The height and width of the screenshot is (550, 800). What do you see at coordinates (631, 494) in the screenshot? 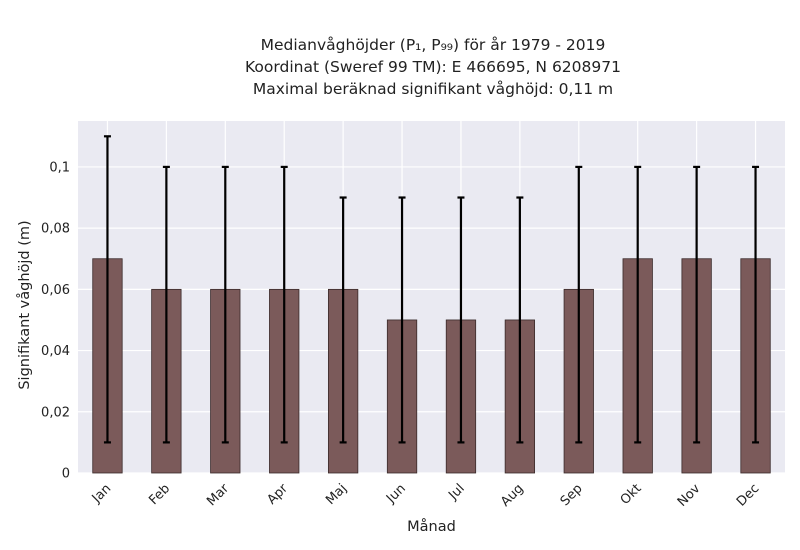
I see `x-tick-label-okt: Okt` at bounding box center [631, 494].